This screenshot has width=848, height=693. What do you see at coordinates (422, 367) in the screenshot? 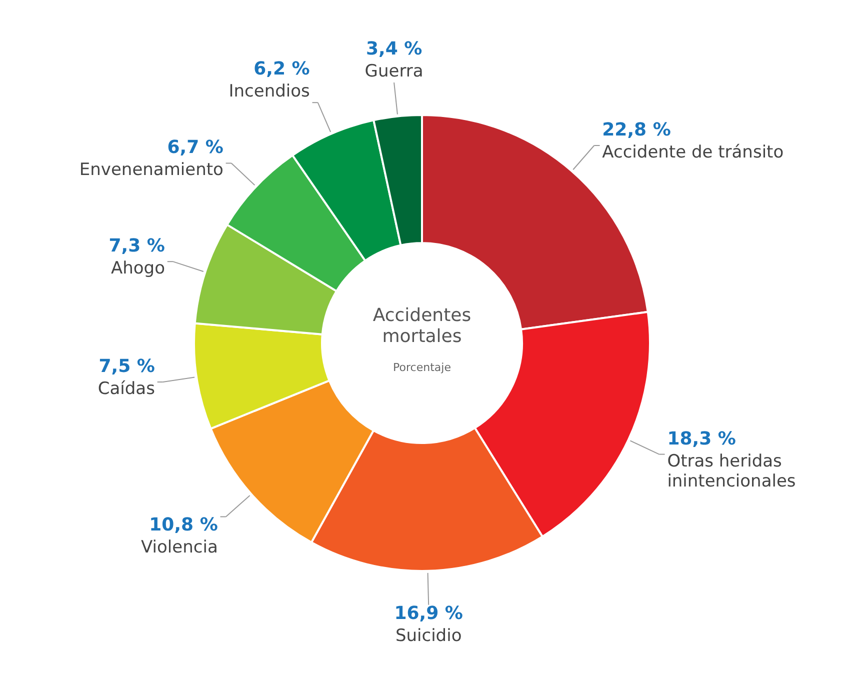
I see `text: Porcentaje` at bounding box center [422, 367].